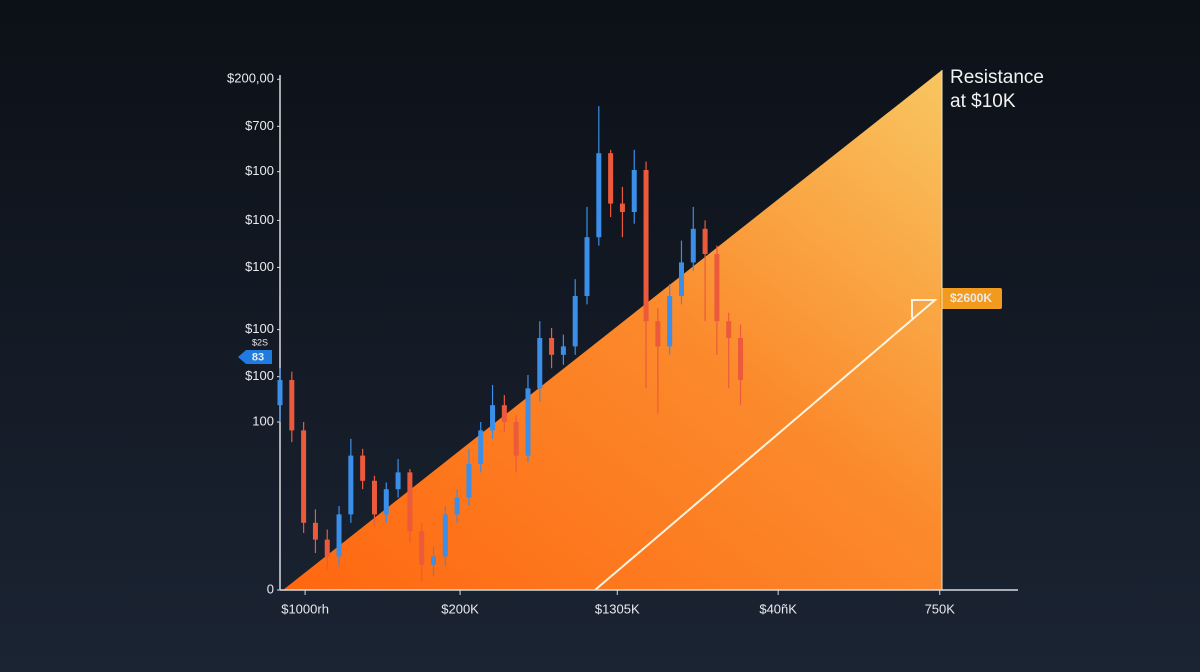 Image resolution: width=1200 pixels, height=672 pixels. I want to click on y-tick-label: 0, so click(270, 588).